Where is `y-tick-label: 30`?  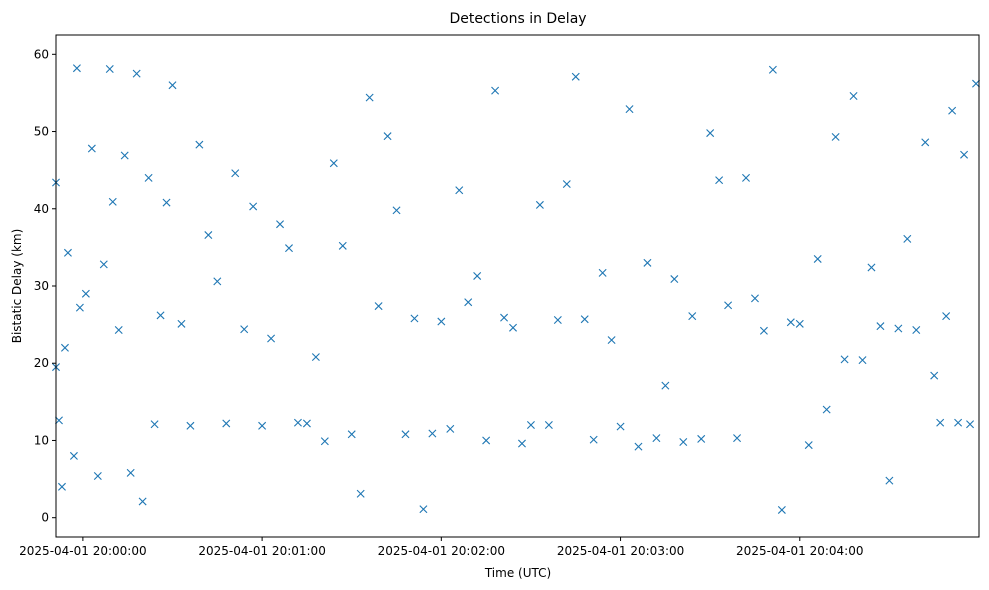
y-tick-label: 30 is located at coordinates (41, 286).